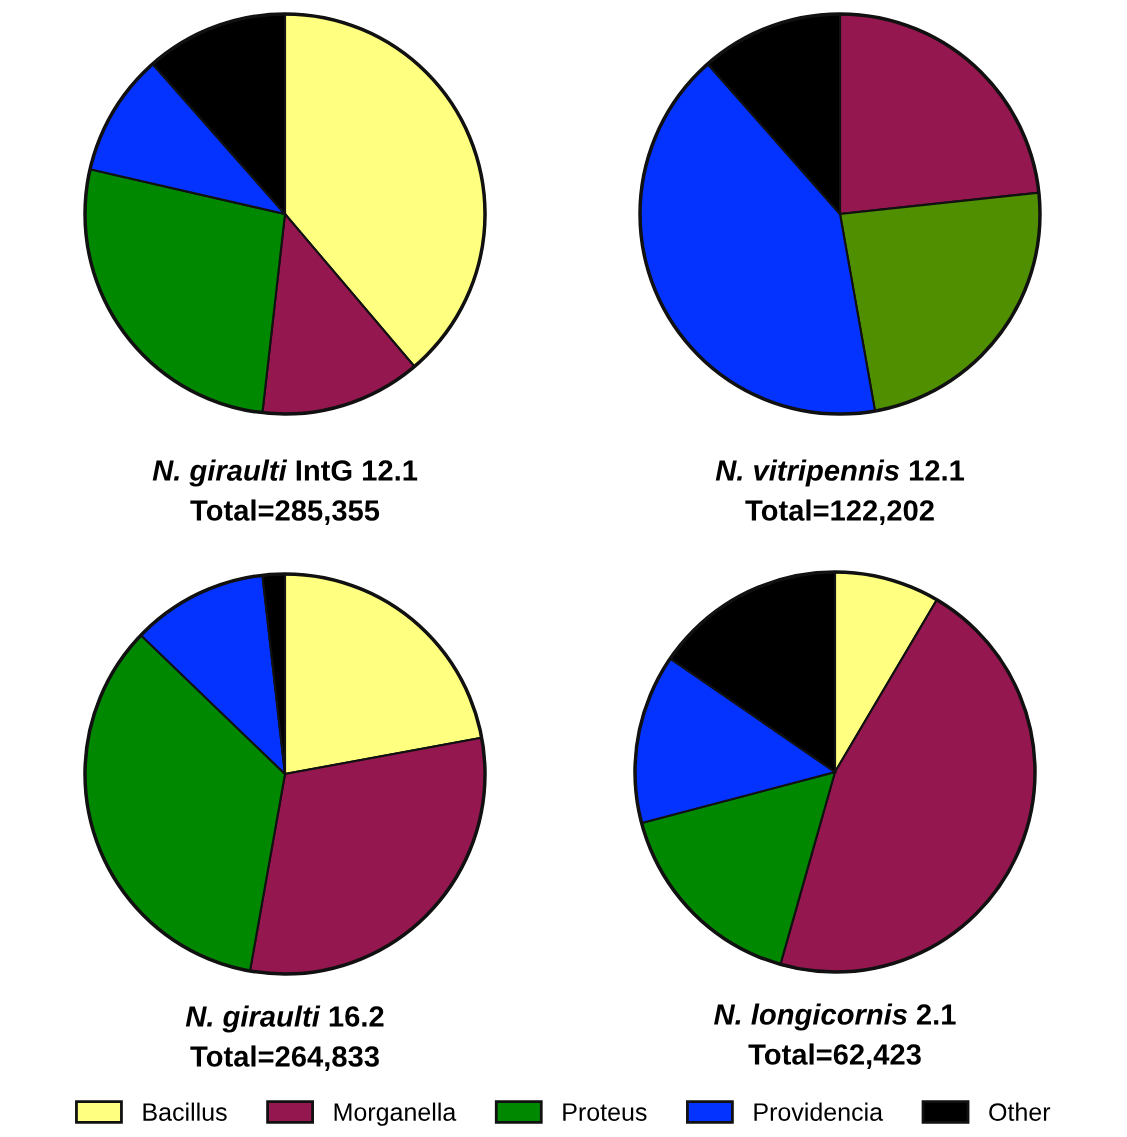 The height and width of the screenshot is (1137, 1127). I want to click on legend-label: Proteus, so click(605, 1112).